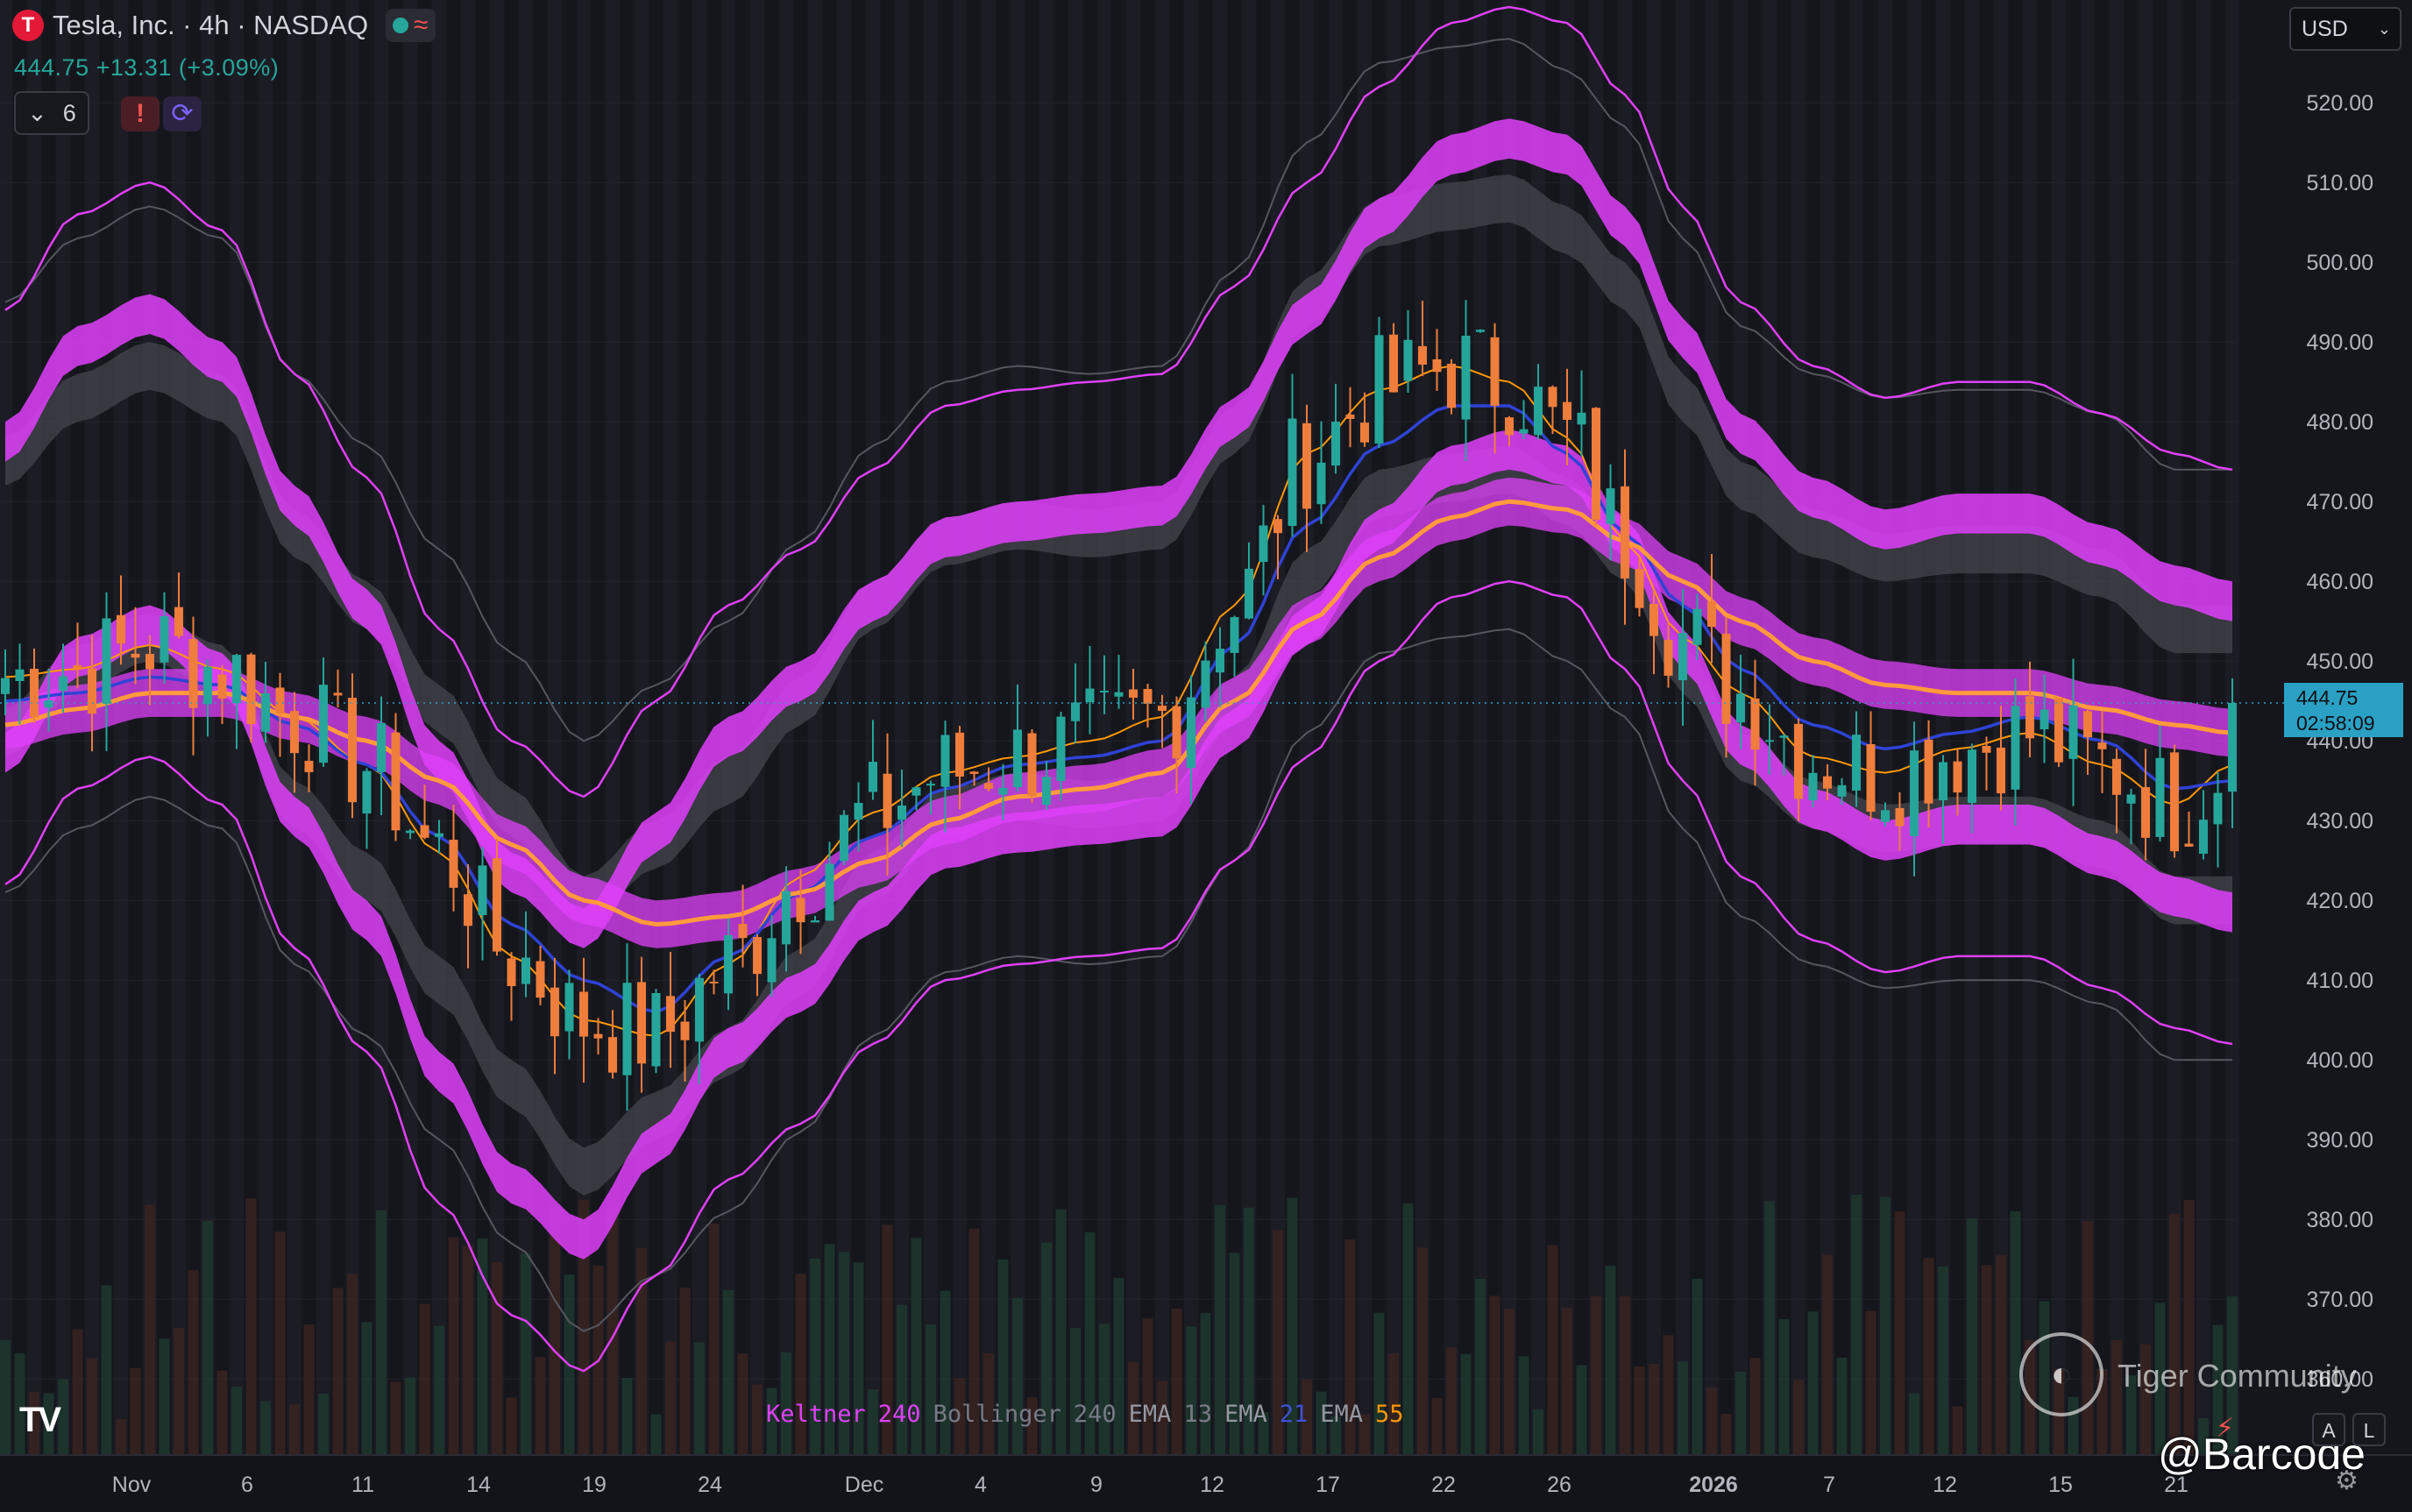 Image resolution: width=2412 pixels, height=1512 pixels. I want to click on time-tick-label: 24, so click(710, 1485).